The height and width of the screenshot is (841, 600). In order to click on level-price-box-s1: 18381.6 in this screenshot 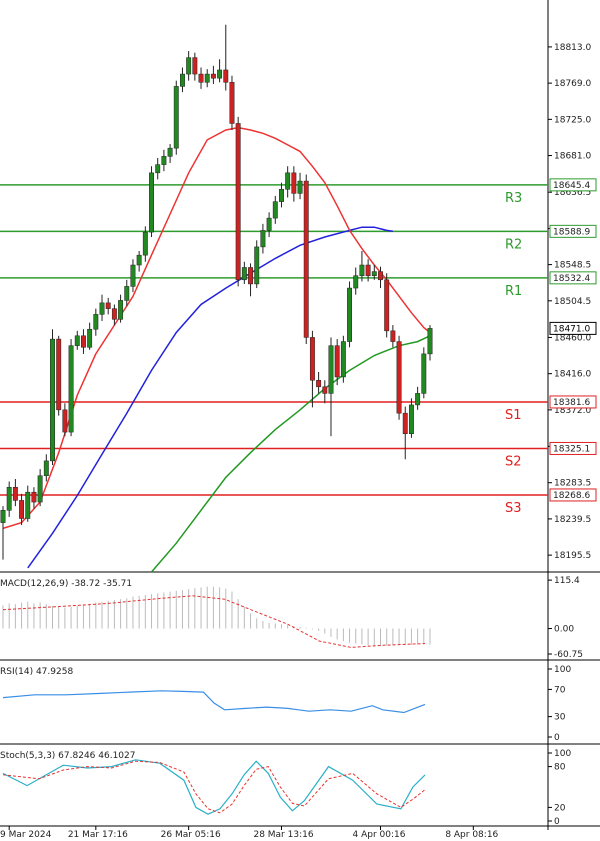, I will do `click(573, 402)`.